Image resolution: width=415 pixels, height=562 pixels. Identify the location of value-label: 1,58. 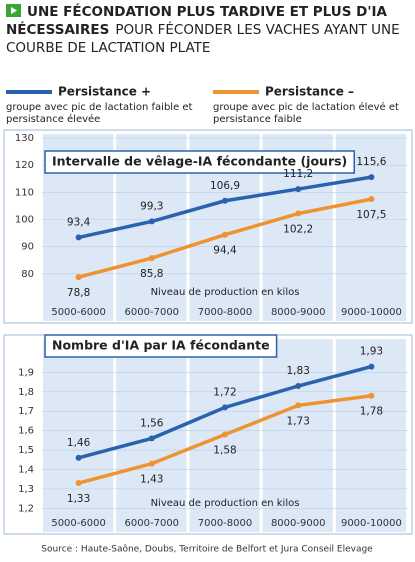
(224, 451).